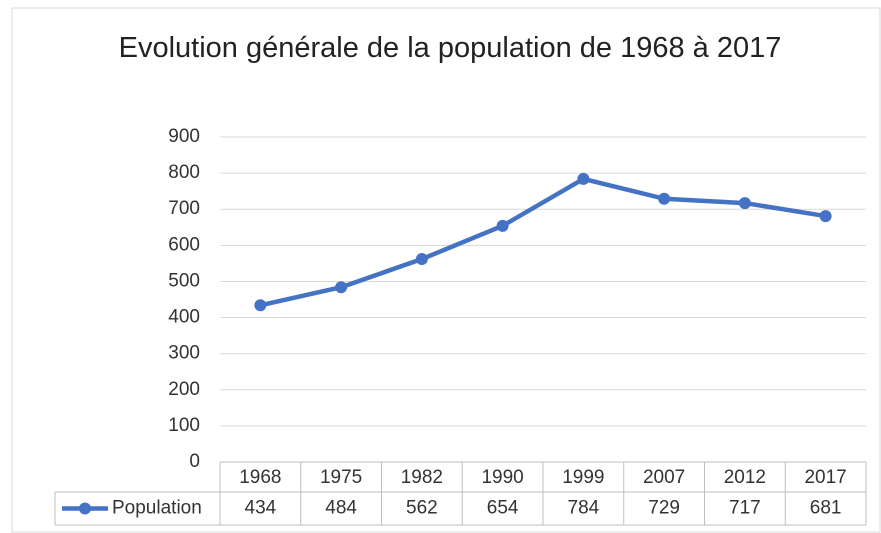  Describe the element at coordinates (261, 508) in the screenshot. I see `table-value: 434` at that location.